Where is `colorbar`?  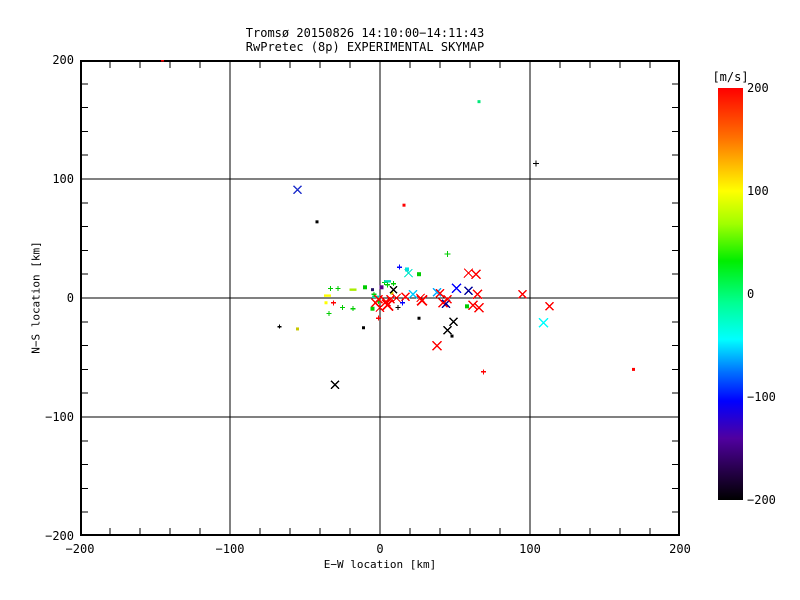
colorbar is located at coordinates (730, 294).